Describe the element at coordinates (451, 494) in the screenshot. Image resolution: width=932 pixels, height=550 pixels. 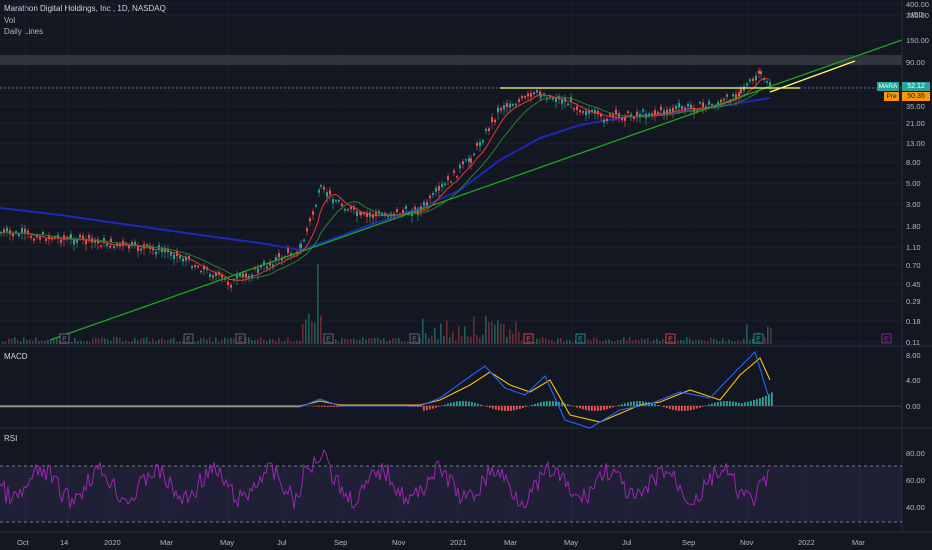
I see `rsi-band` at that location.